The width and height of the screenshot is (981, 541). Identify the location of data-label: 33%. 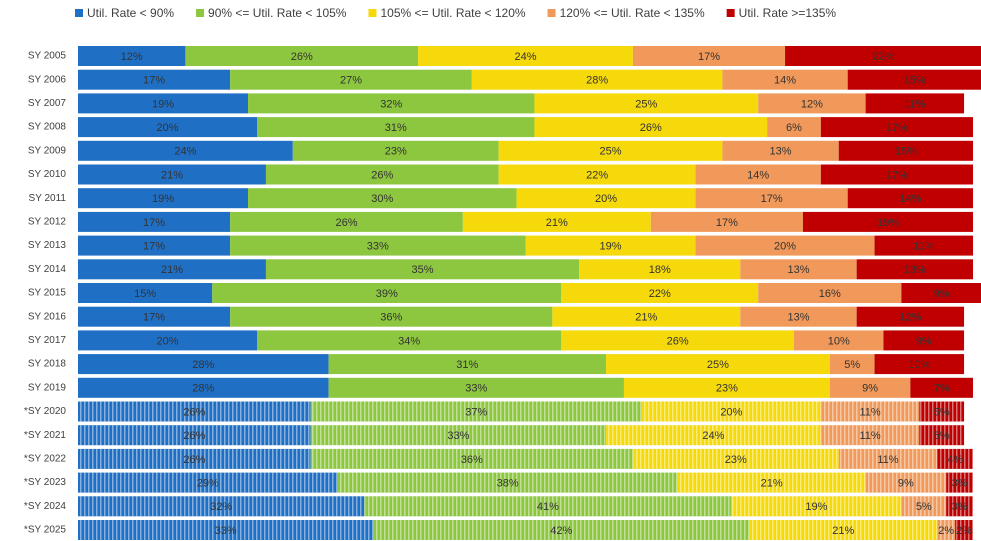
(226, 531).